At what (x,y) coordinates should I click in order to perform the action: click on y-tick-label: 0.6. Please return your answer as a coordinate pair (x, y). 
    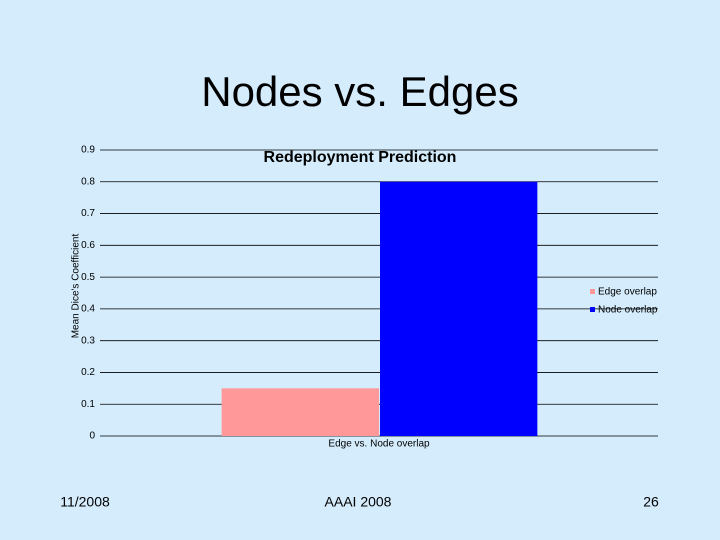
    Looking at the image, I should click on (88, 245).